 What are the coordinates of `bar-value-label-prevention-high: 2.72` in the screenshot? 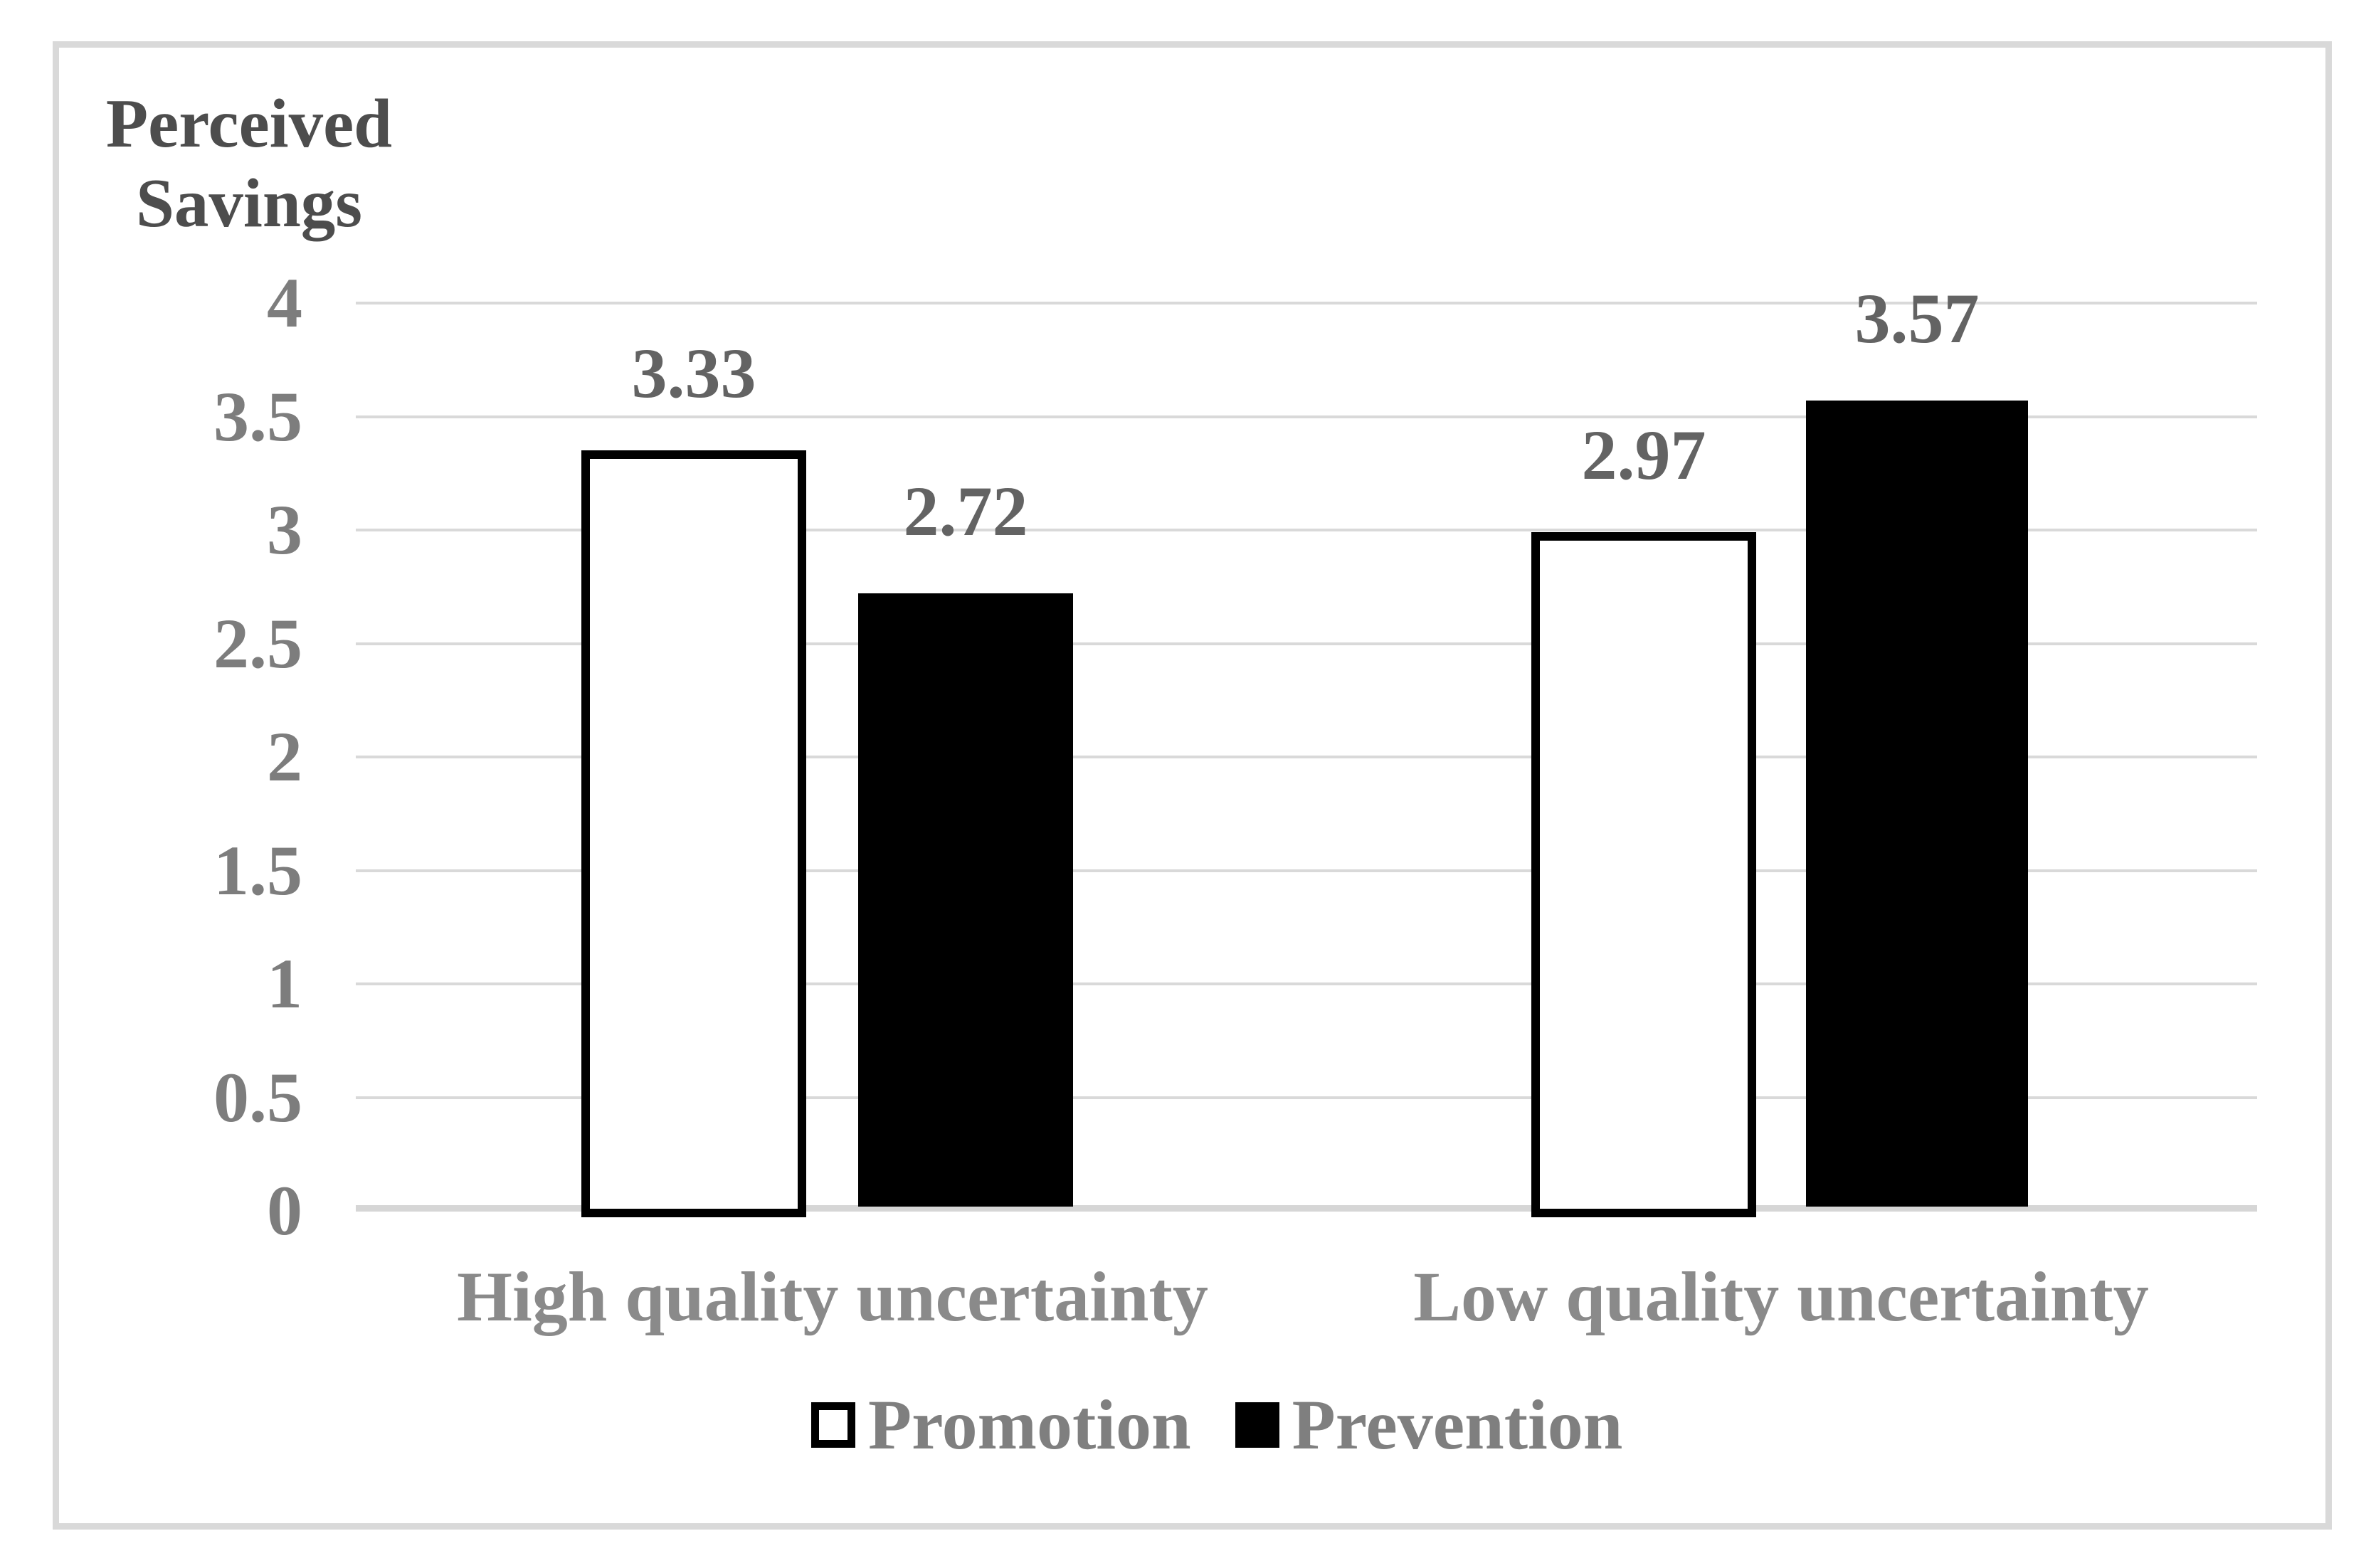 It's located at (965, 511).